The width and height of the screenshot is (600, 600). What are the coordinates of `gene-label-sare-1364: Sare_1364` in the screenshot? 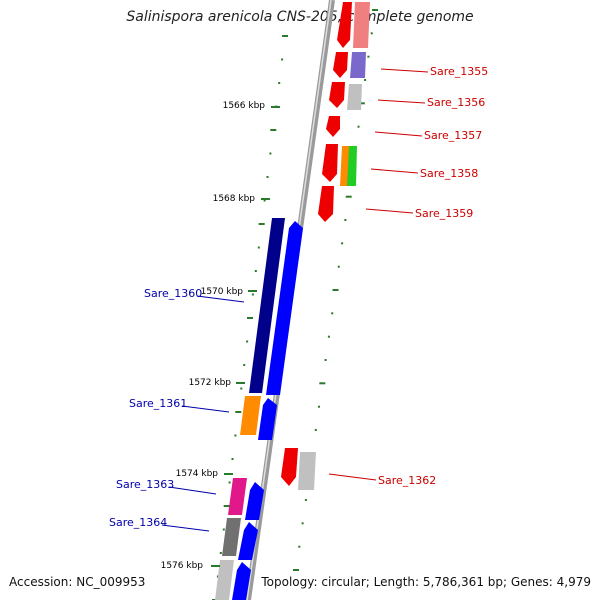 It's located at (138, 522).